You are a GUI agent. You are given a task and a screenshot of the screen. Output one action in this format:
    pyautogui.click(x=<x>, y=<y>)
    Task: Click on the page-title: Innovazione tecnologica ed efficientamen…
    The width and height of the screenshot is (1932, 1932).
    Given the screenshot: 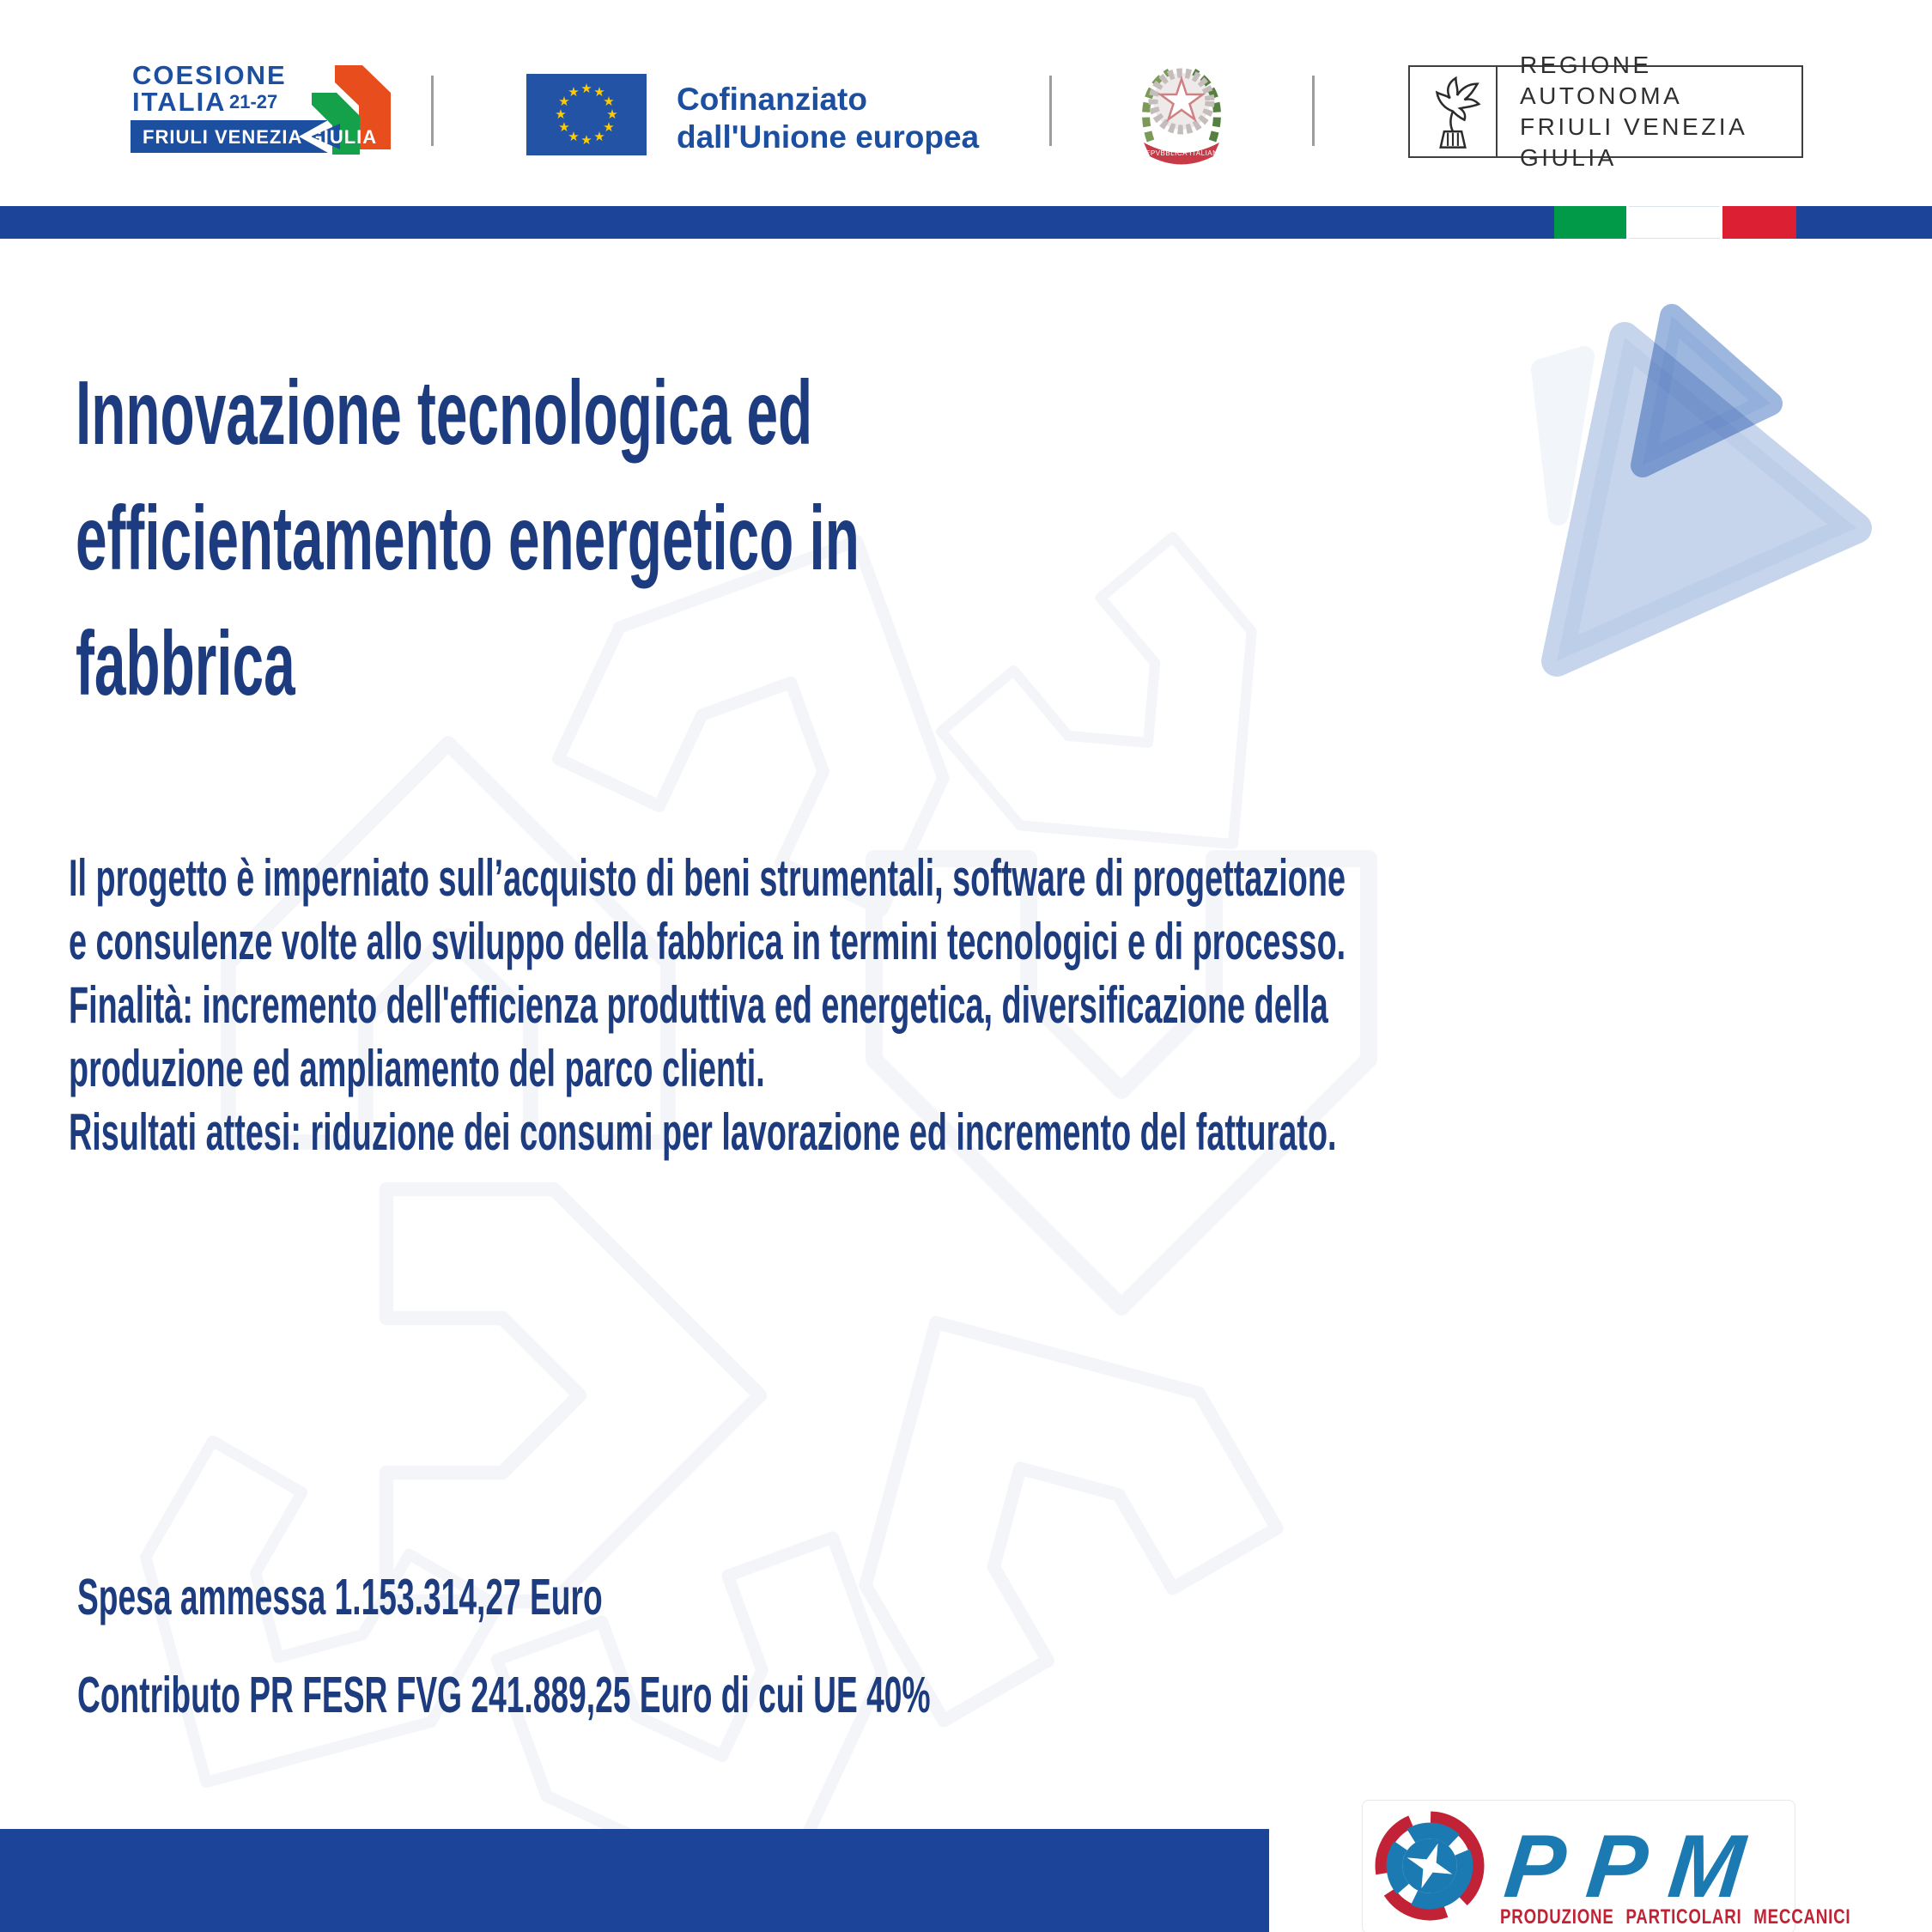 What is the action you would take?
    pyautogui.click(x=468, y=538)
    